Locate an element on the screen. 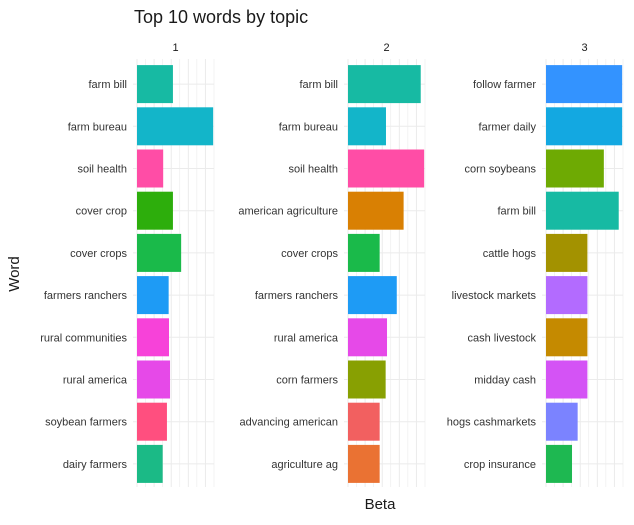 Image resolution: width=634 pixels, height=525 pixels. x-axis-title: Beta is located at coordinates (381, 504).